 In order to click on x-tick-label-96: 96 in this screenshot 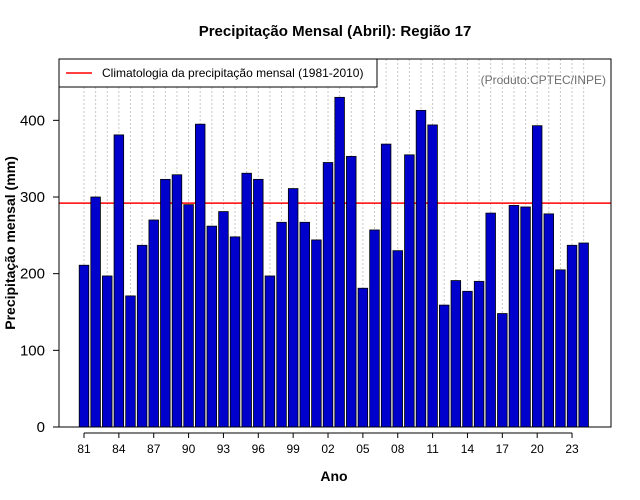, I will do `click(259, 449)`.